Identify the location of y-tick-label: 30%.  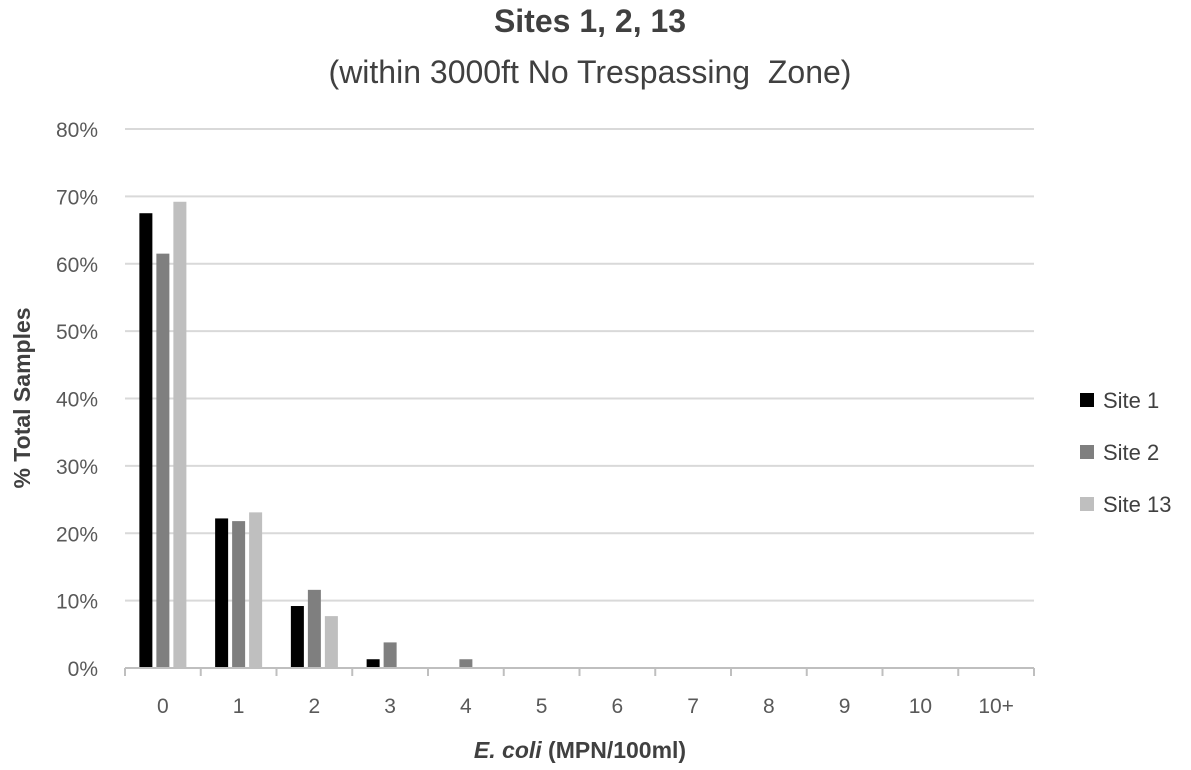
(77, 467).